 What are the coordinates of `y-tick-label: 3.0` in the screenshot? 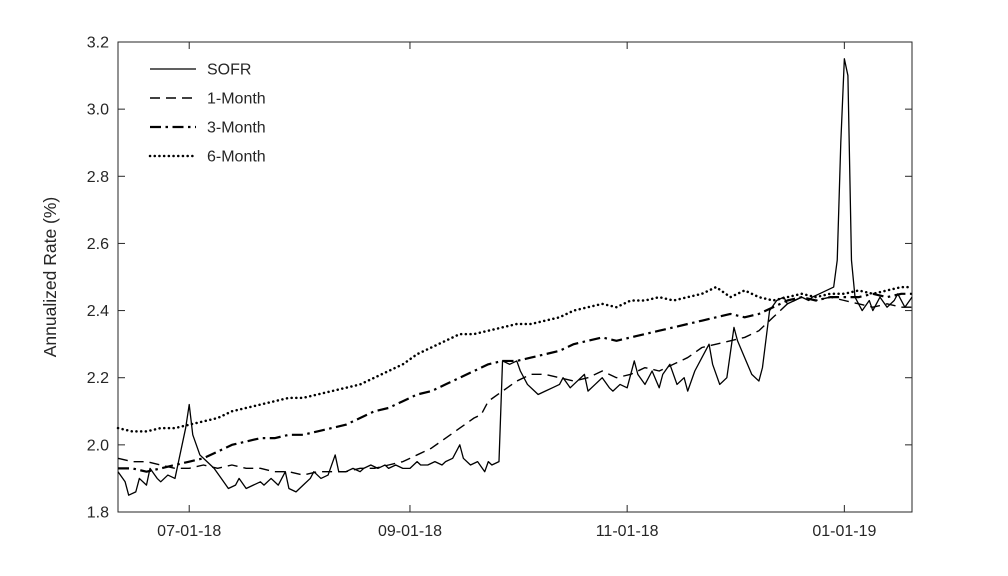 It's located at (98, 110).